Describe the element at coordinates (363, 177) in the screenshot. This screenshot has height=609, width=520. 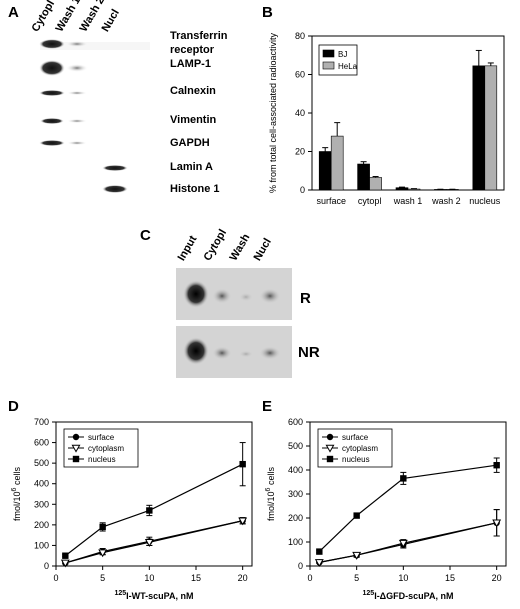
I see `bar-bj-cytopl` at that location.